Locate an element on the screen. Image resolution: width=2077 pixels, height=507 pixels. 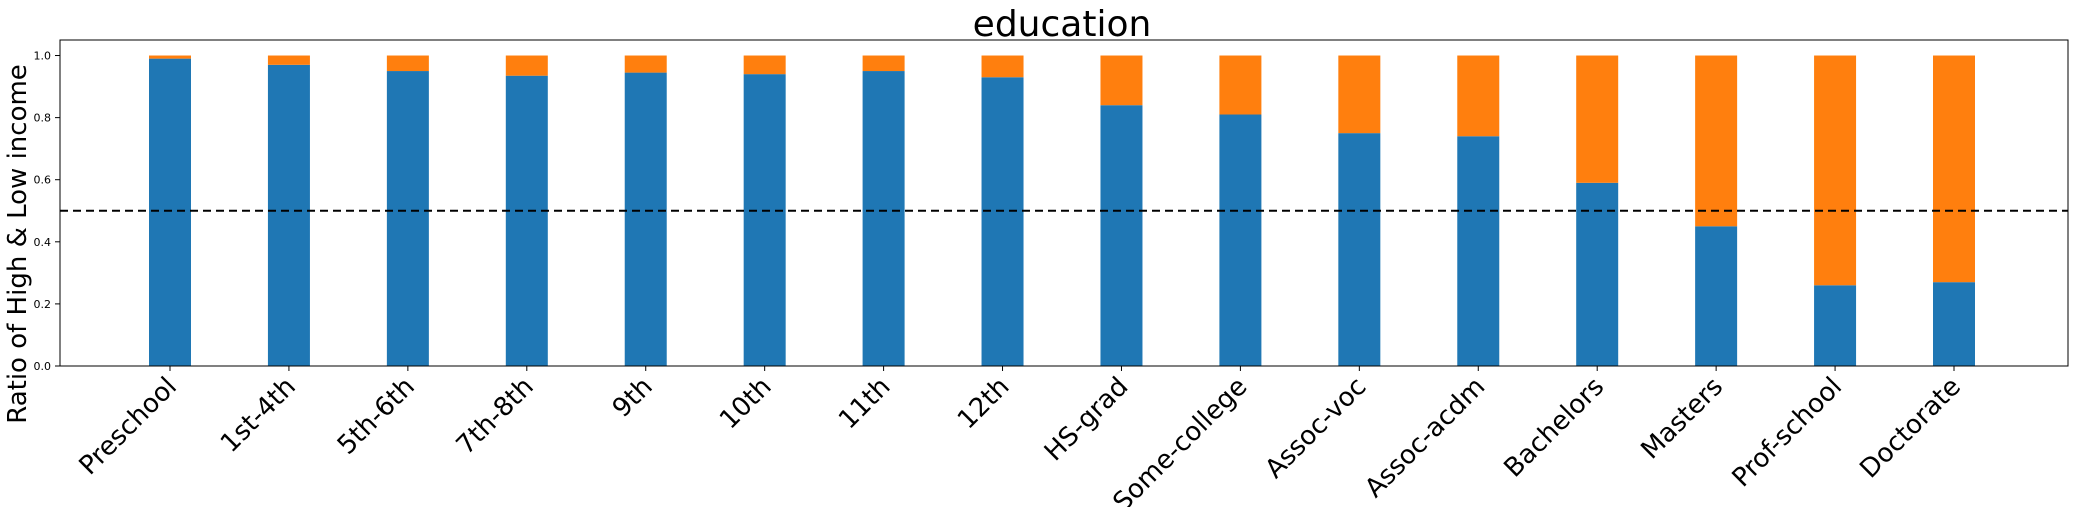
y-tick-label: 0.2 is located at coordinates (43, 304).